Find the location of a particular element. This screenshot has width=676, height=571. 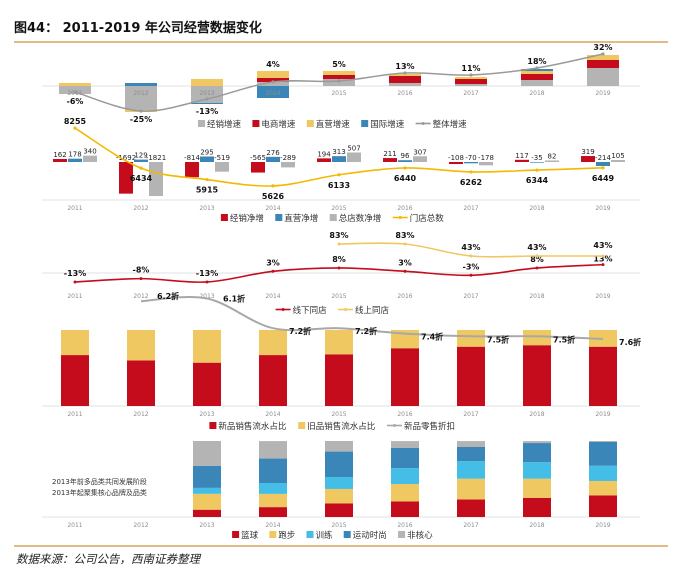

data-label: 4% is located at coordinates (273, 64).